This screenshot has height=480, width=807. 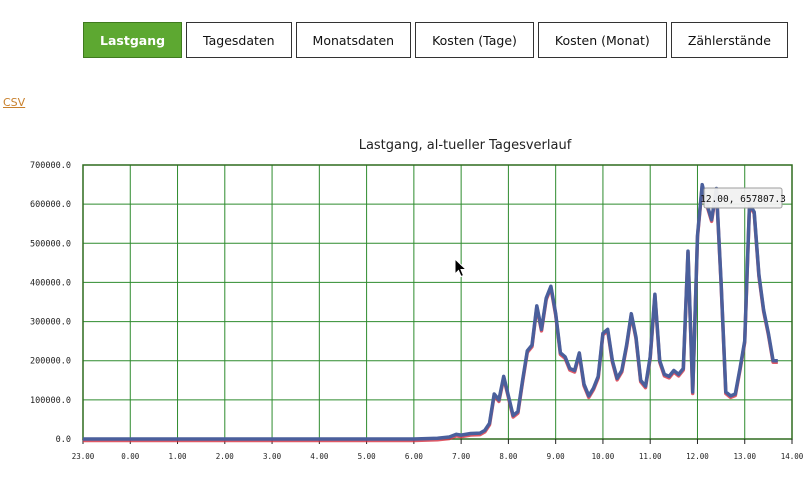 I want to click on x-tick-label: 23.00, so click(x=83, y=456).